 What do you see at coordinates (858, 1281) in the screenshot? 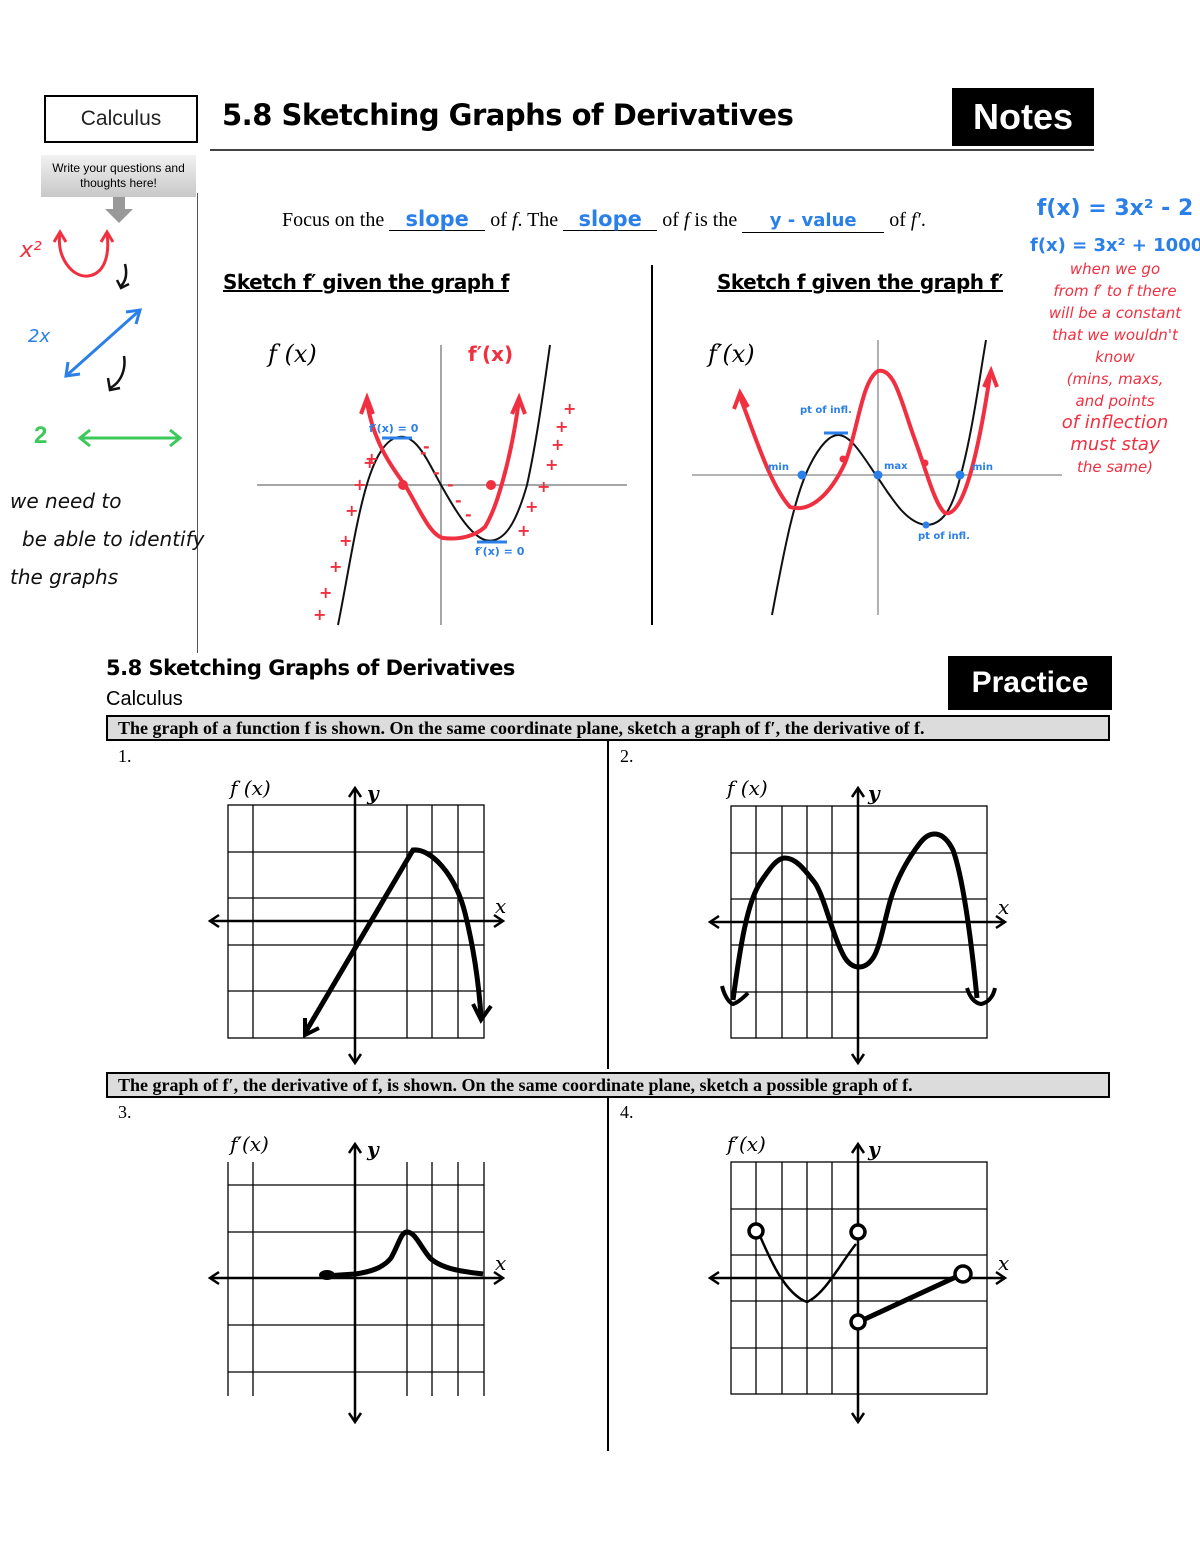
I see `problem-4-graph: y x` at bounding box center [858, 1281].